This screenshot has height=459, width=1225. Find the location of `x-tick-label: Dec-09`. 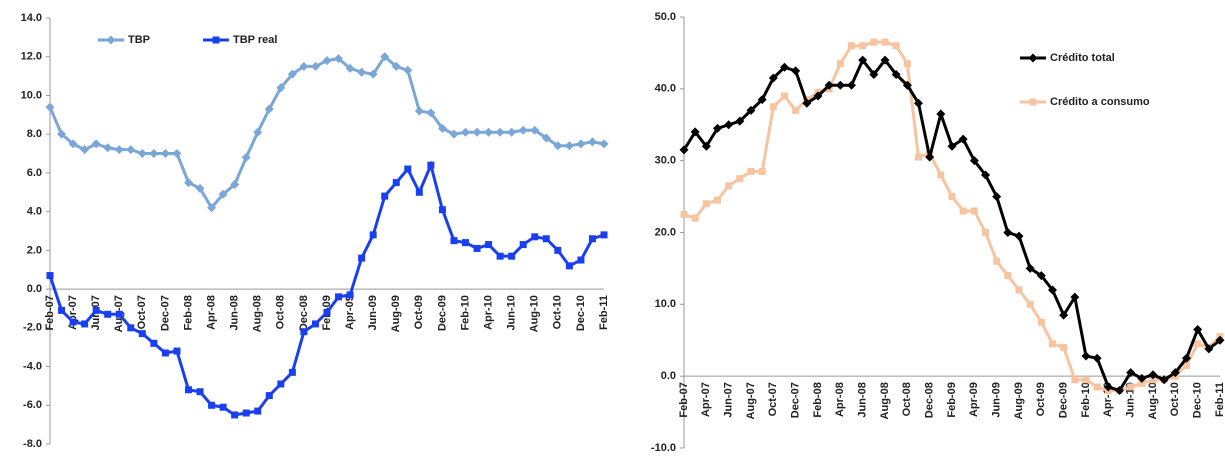

x-tick-label: Dec-09 is located at coordinates (1064, 400).